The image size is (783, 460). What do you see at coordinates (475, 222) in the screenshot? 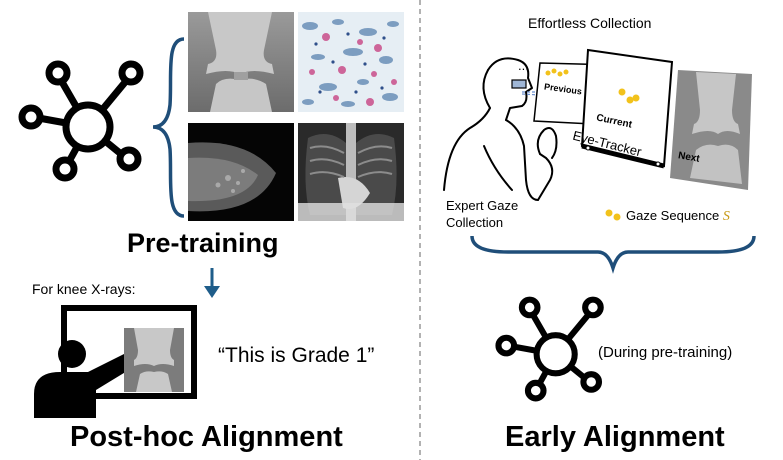
I see `expert-gaze-line2: Collection` at bounding box center [475, 222].